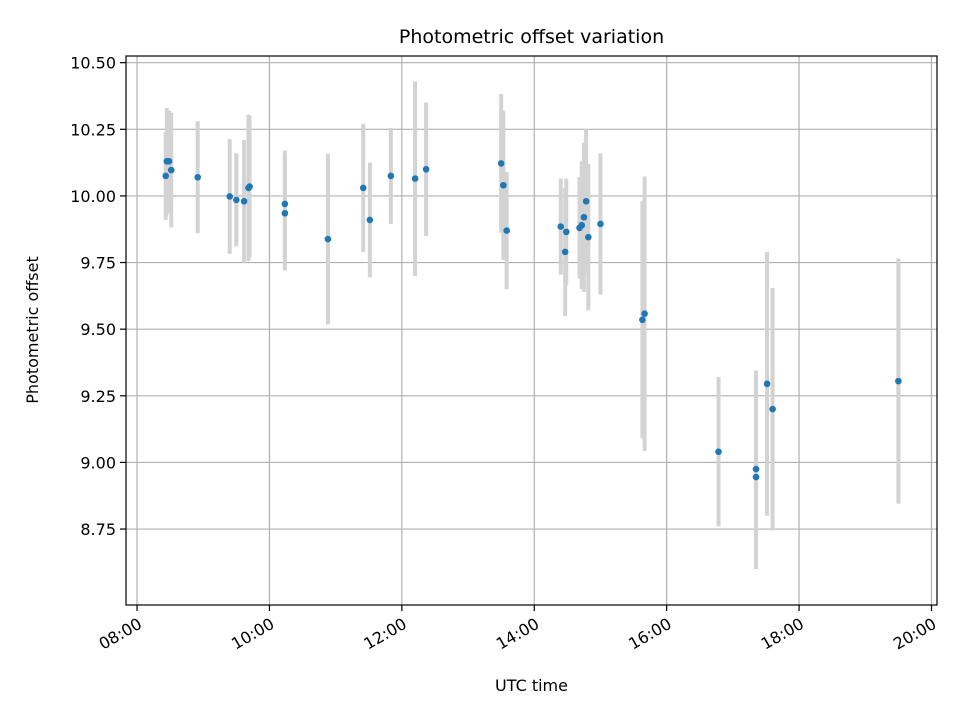  Describe the element at coordinates (98, 396) in the screenshot. I see `y-tick-label: 9.25` at that location.